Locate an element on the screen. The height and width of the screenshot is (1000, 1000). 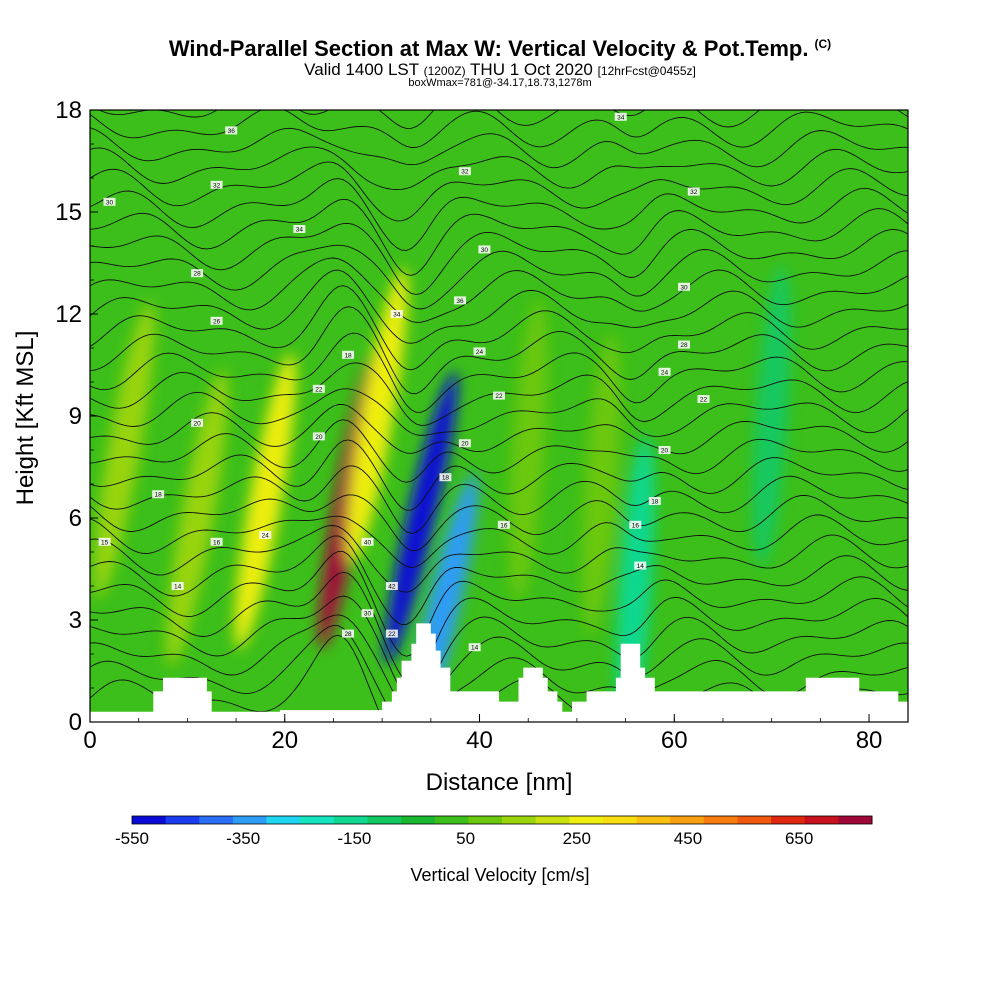
y-tick-label: 18 is located at coordinates (68, 110).